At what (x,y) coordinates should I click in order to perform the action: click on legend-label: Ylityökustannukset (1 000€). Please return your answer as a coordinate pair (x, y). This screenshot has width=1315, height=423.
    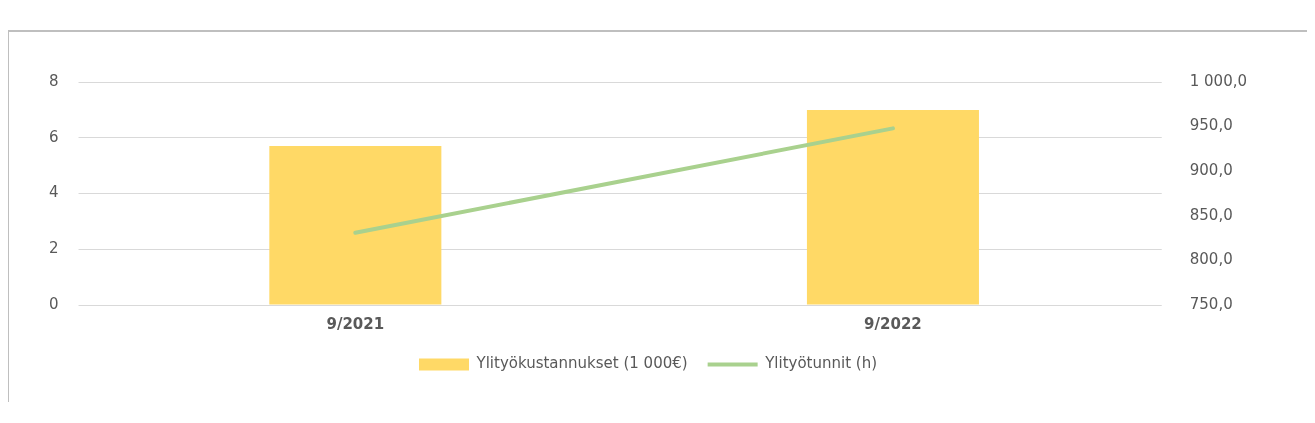
    Looking at the image, I should click on (581, 363).